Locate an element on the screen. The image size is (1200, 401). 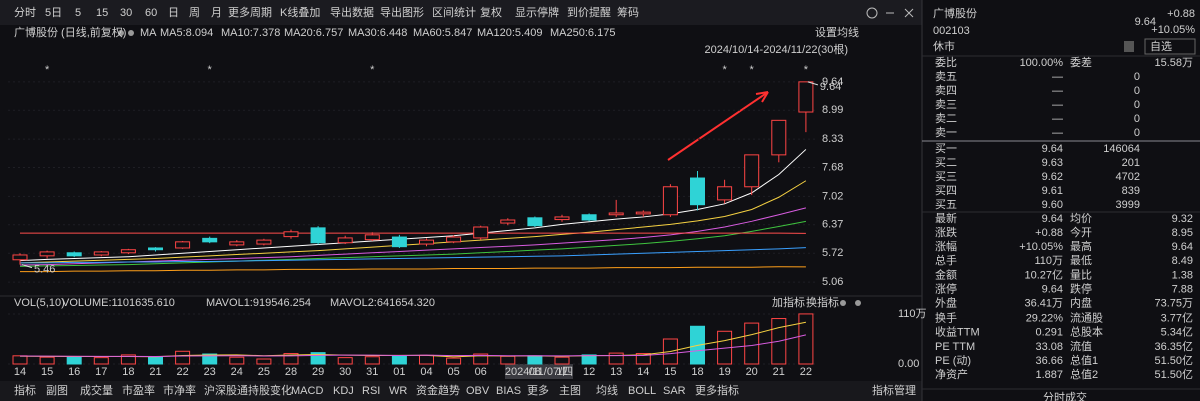
stat-label: 内盘 is located at coordinates (1081, 303).